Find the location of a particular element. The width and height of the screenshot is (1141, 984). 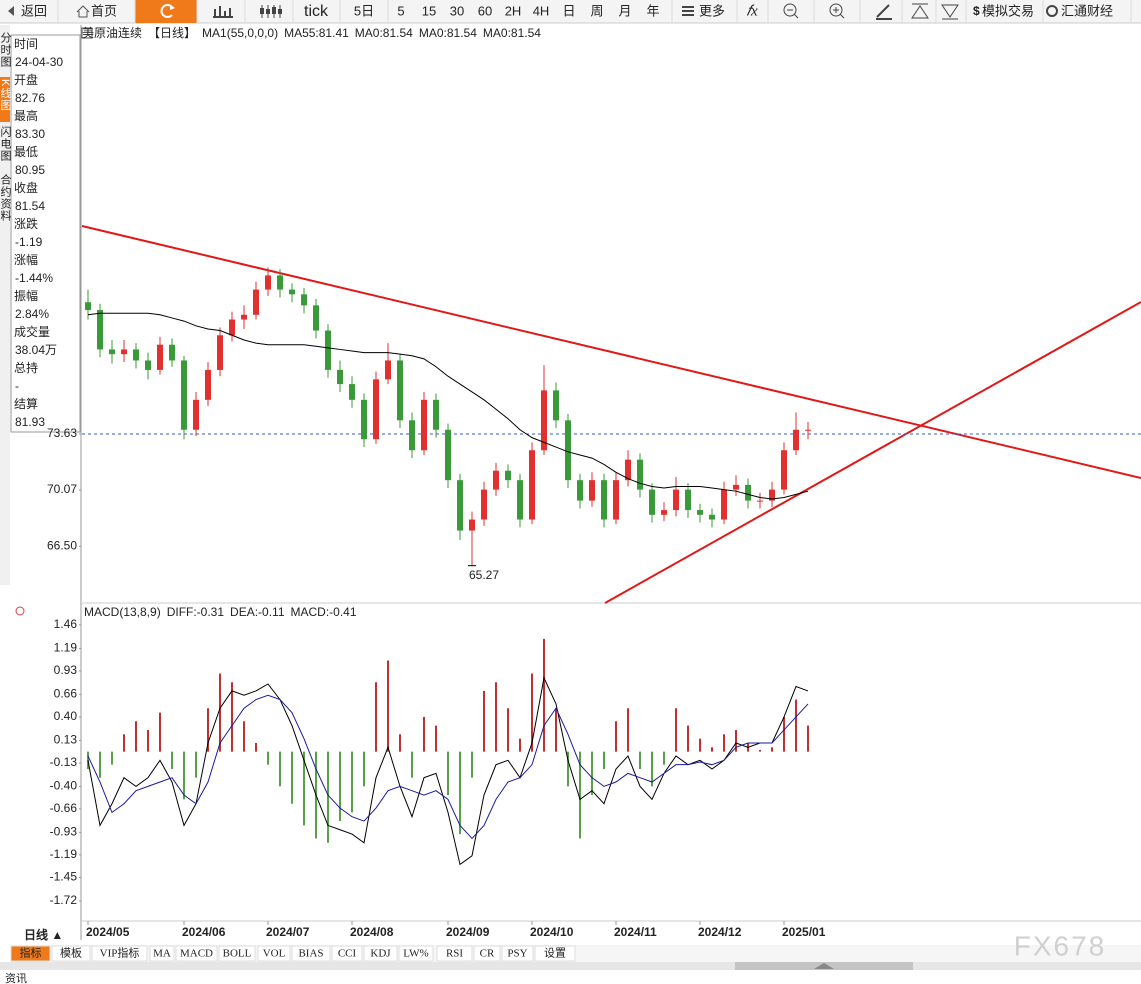

toolbar-button: 2H is located at coordinates (513, 10).